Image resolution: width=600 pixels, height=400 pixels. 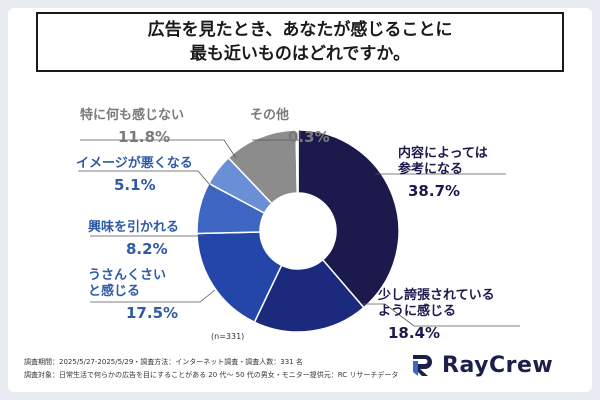 I want to click on value-label: 5.1%, so click(x=135, y=185).